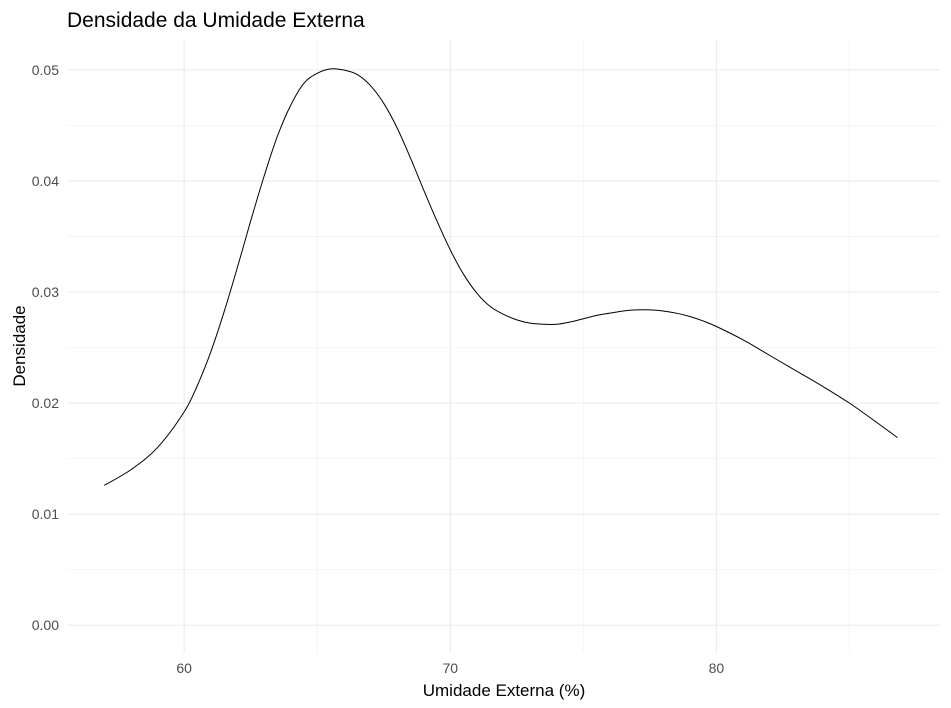  Describe the element at coordinates (184, 668) in the screenshot. I see `x-tick-label: 60` at that location.